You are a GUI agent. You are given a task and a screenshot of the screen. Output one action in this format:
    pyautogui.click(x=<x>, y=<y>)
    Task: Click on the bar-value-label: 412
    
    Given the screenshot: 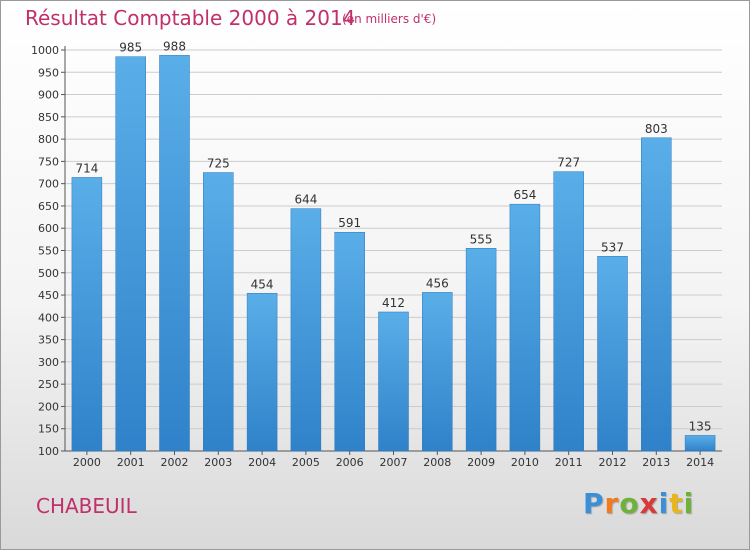 What is the action you would take?
    pyautogui.click(x=393, y=303)
    